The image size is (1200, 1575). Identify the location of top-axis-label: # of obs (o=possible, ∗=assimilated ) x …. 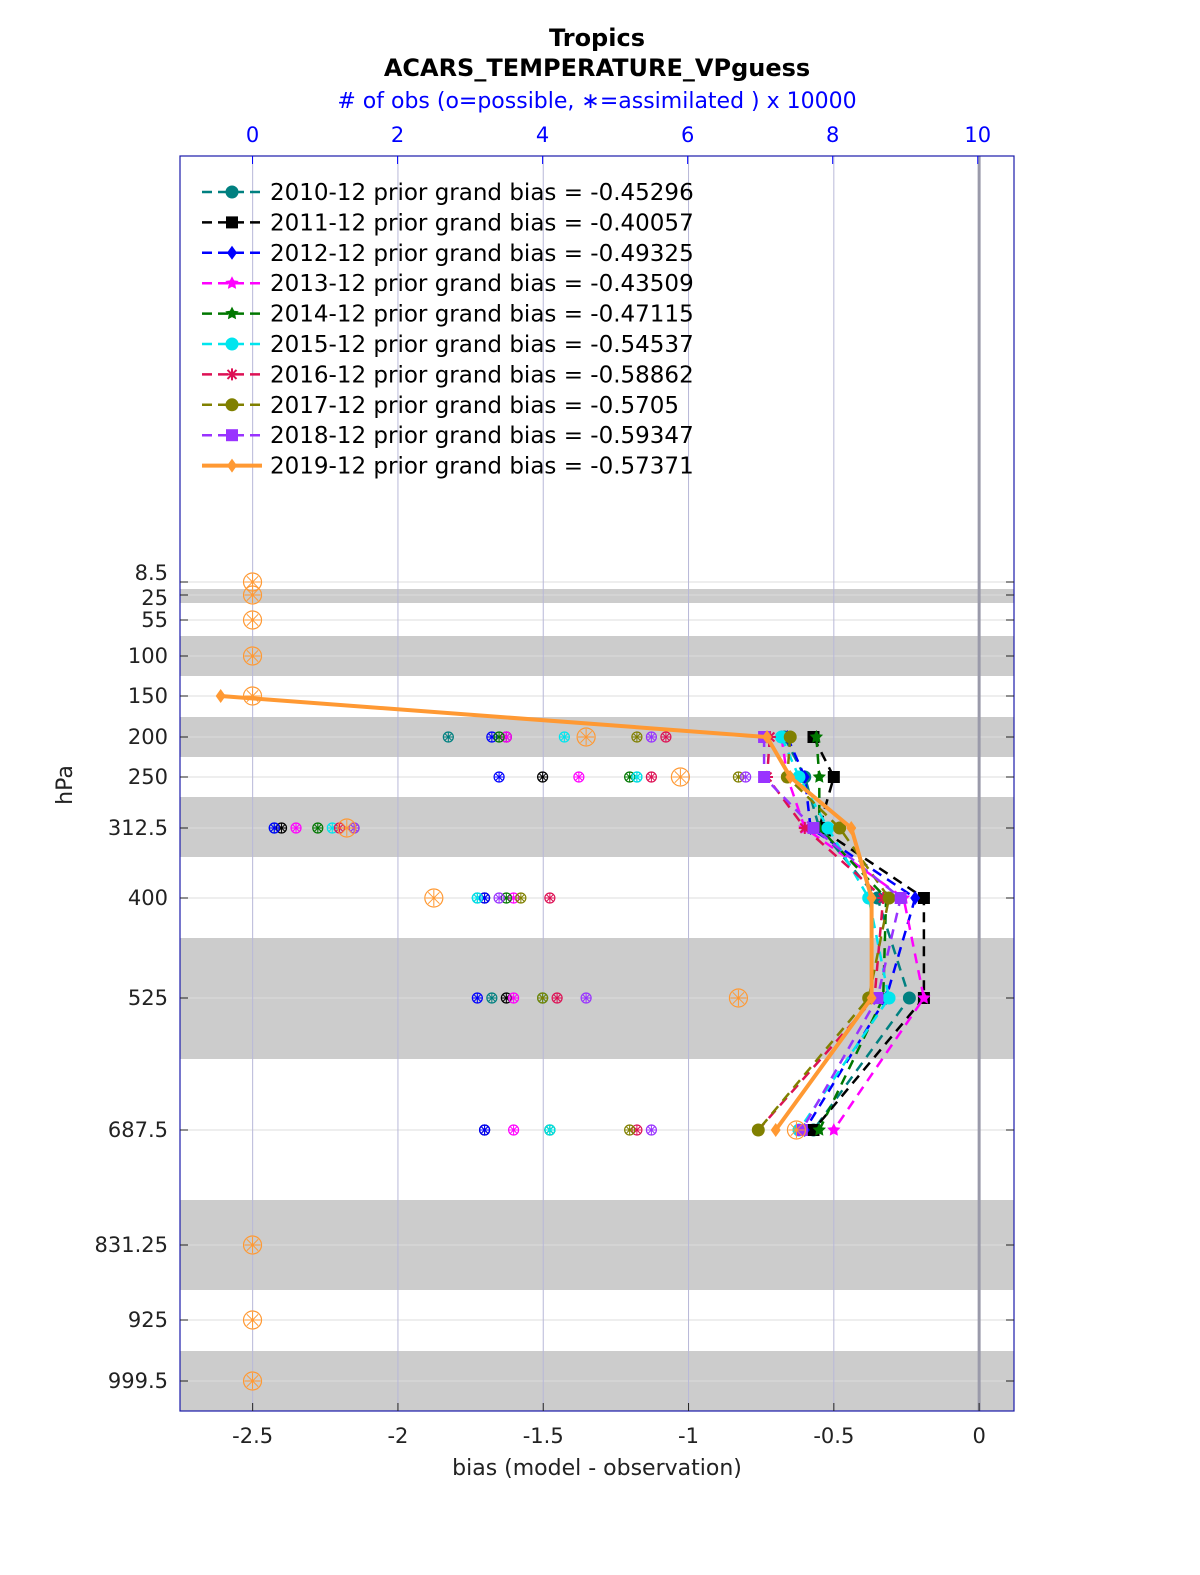
(596, 101).